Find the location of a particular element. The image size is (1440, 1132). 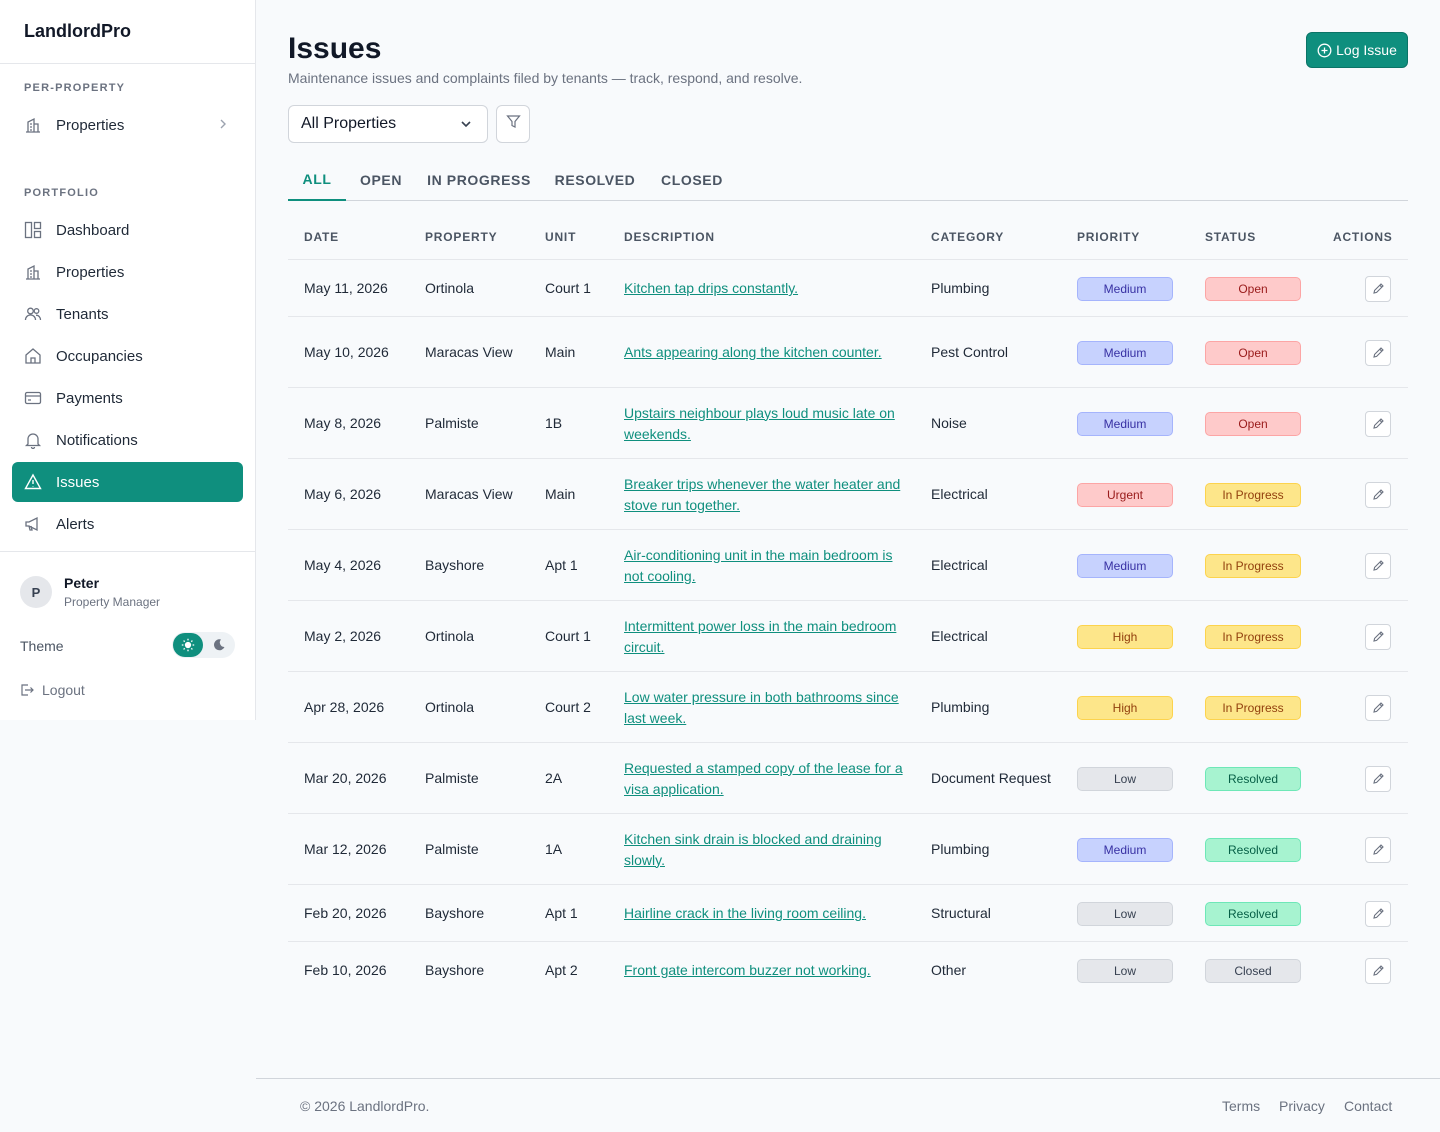

status-badge: Open is located at coordinates (1253, 352).